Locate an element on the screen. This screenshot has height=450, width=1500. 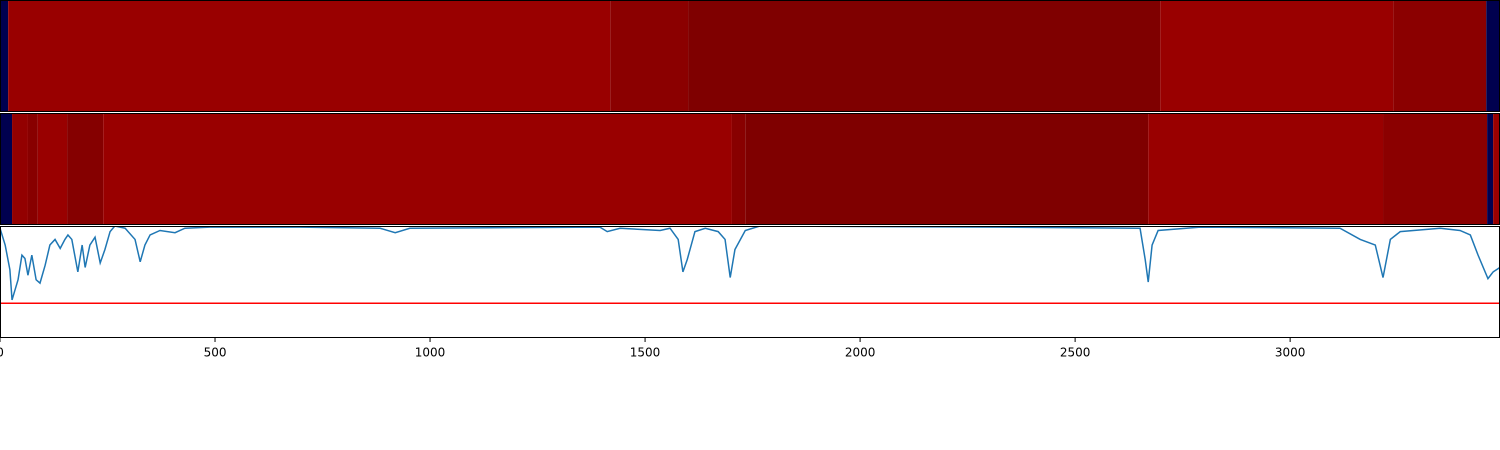
x-tick-label: 2500 is located at coordinates (1075, 353).